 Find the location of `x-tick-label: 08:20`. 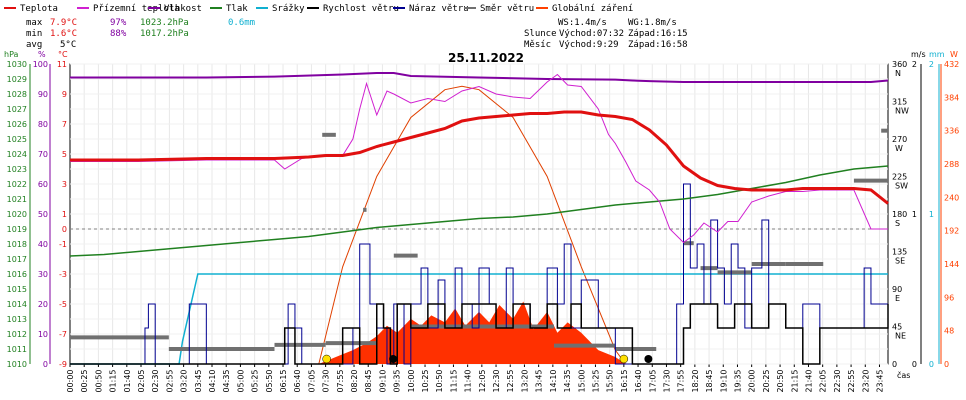

x-tick-label: 08:20 is located at coordinates (354, 380).